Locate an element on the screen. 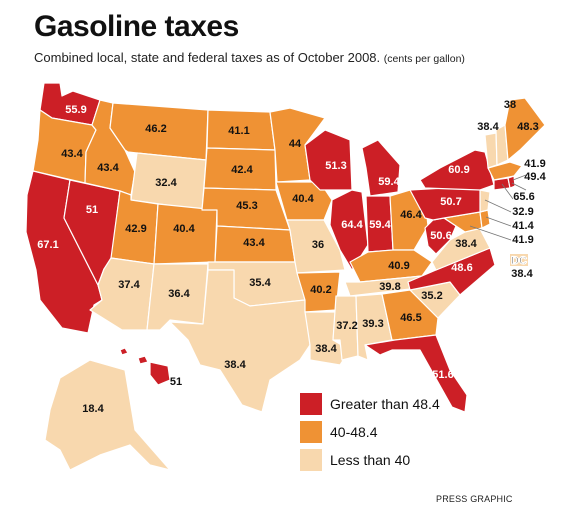  label-MT: 46.2 is located at coordinates (155, 129).